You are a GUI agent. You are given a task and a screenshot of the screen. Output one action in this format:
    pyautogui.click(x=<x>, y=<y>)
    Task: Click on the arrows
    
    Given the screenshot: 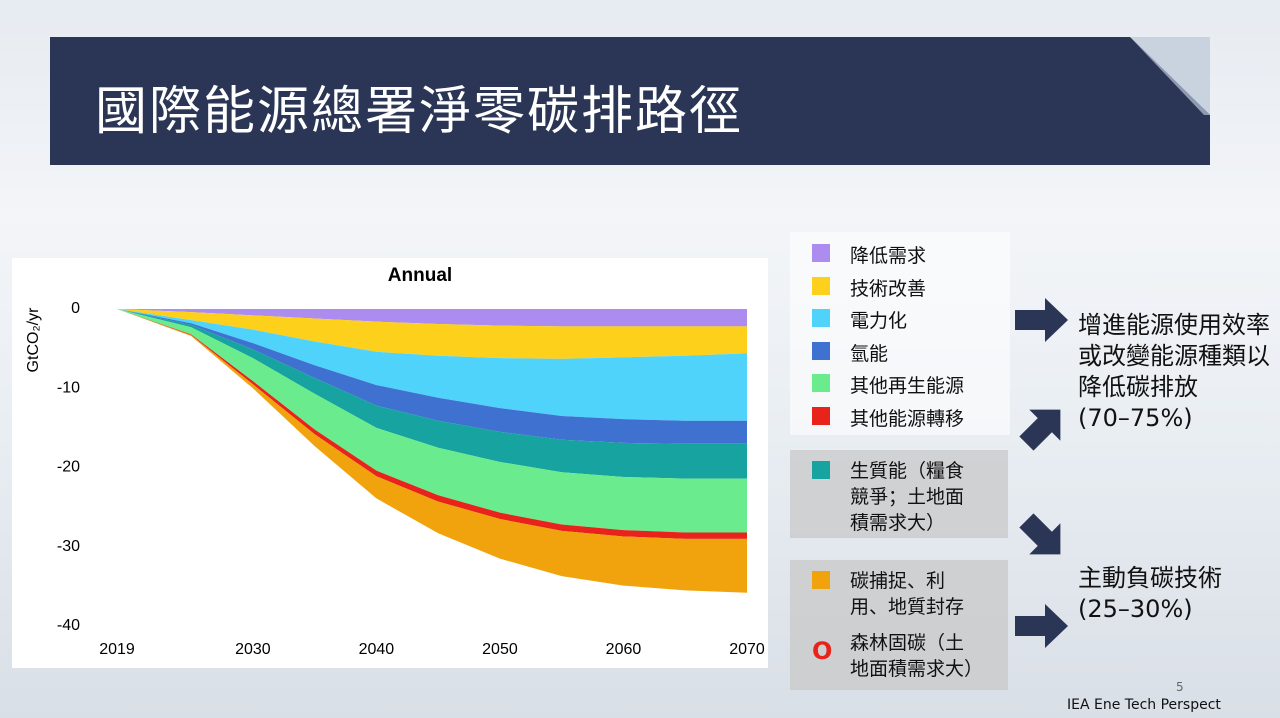 What is the action you would take?
    pyautogui.click(x=1041, y=473)
    